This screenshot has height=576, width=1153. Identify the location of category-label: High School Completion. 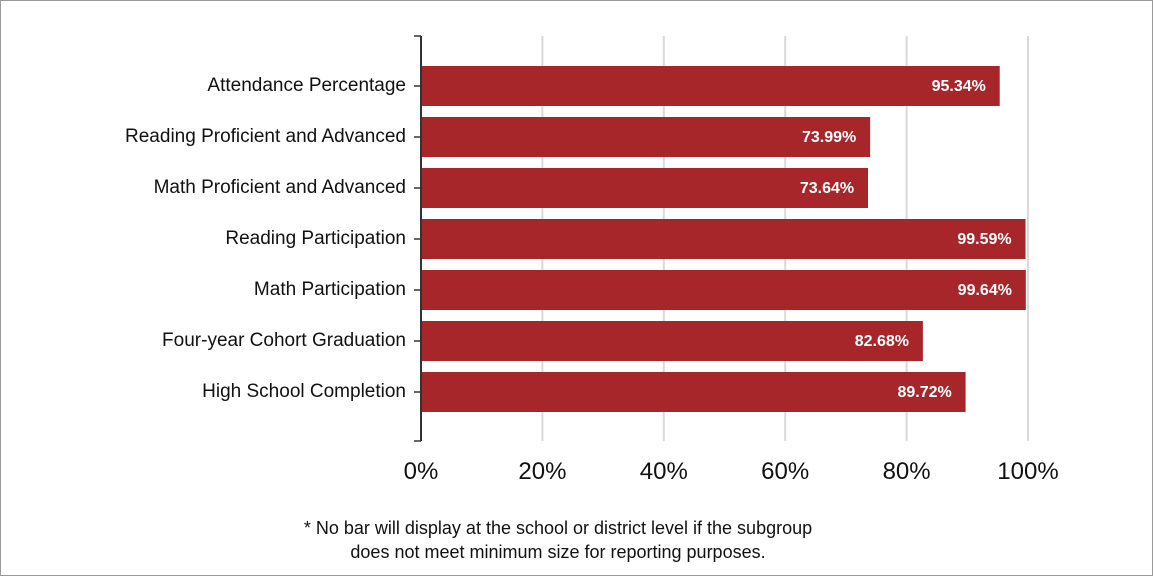
(304, 391).